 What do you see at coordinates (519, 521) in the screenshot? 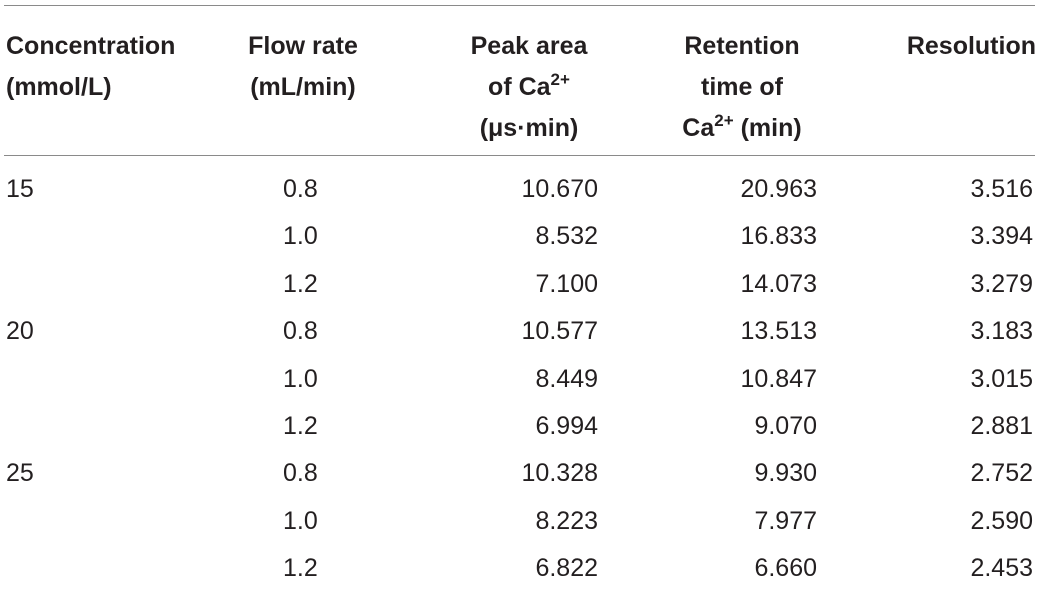
I see `table-row: 1.0 8.223 7.977 2.590` at bounding box center [519, 521].